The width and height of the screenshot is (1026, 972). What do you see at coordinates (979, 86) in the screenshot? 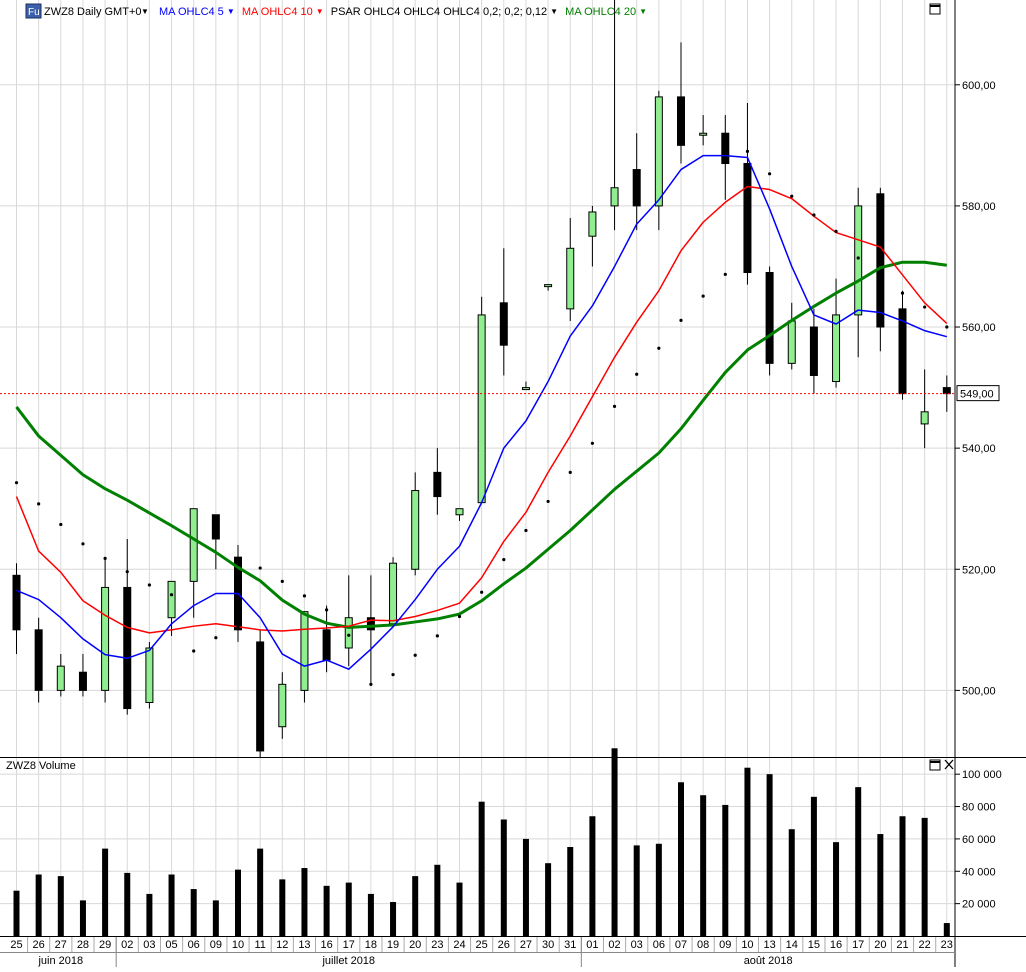
I see `price-tick-label: 600,00` at bounding box center [979, 86].